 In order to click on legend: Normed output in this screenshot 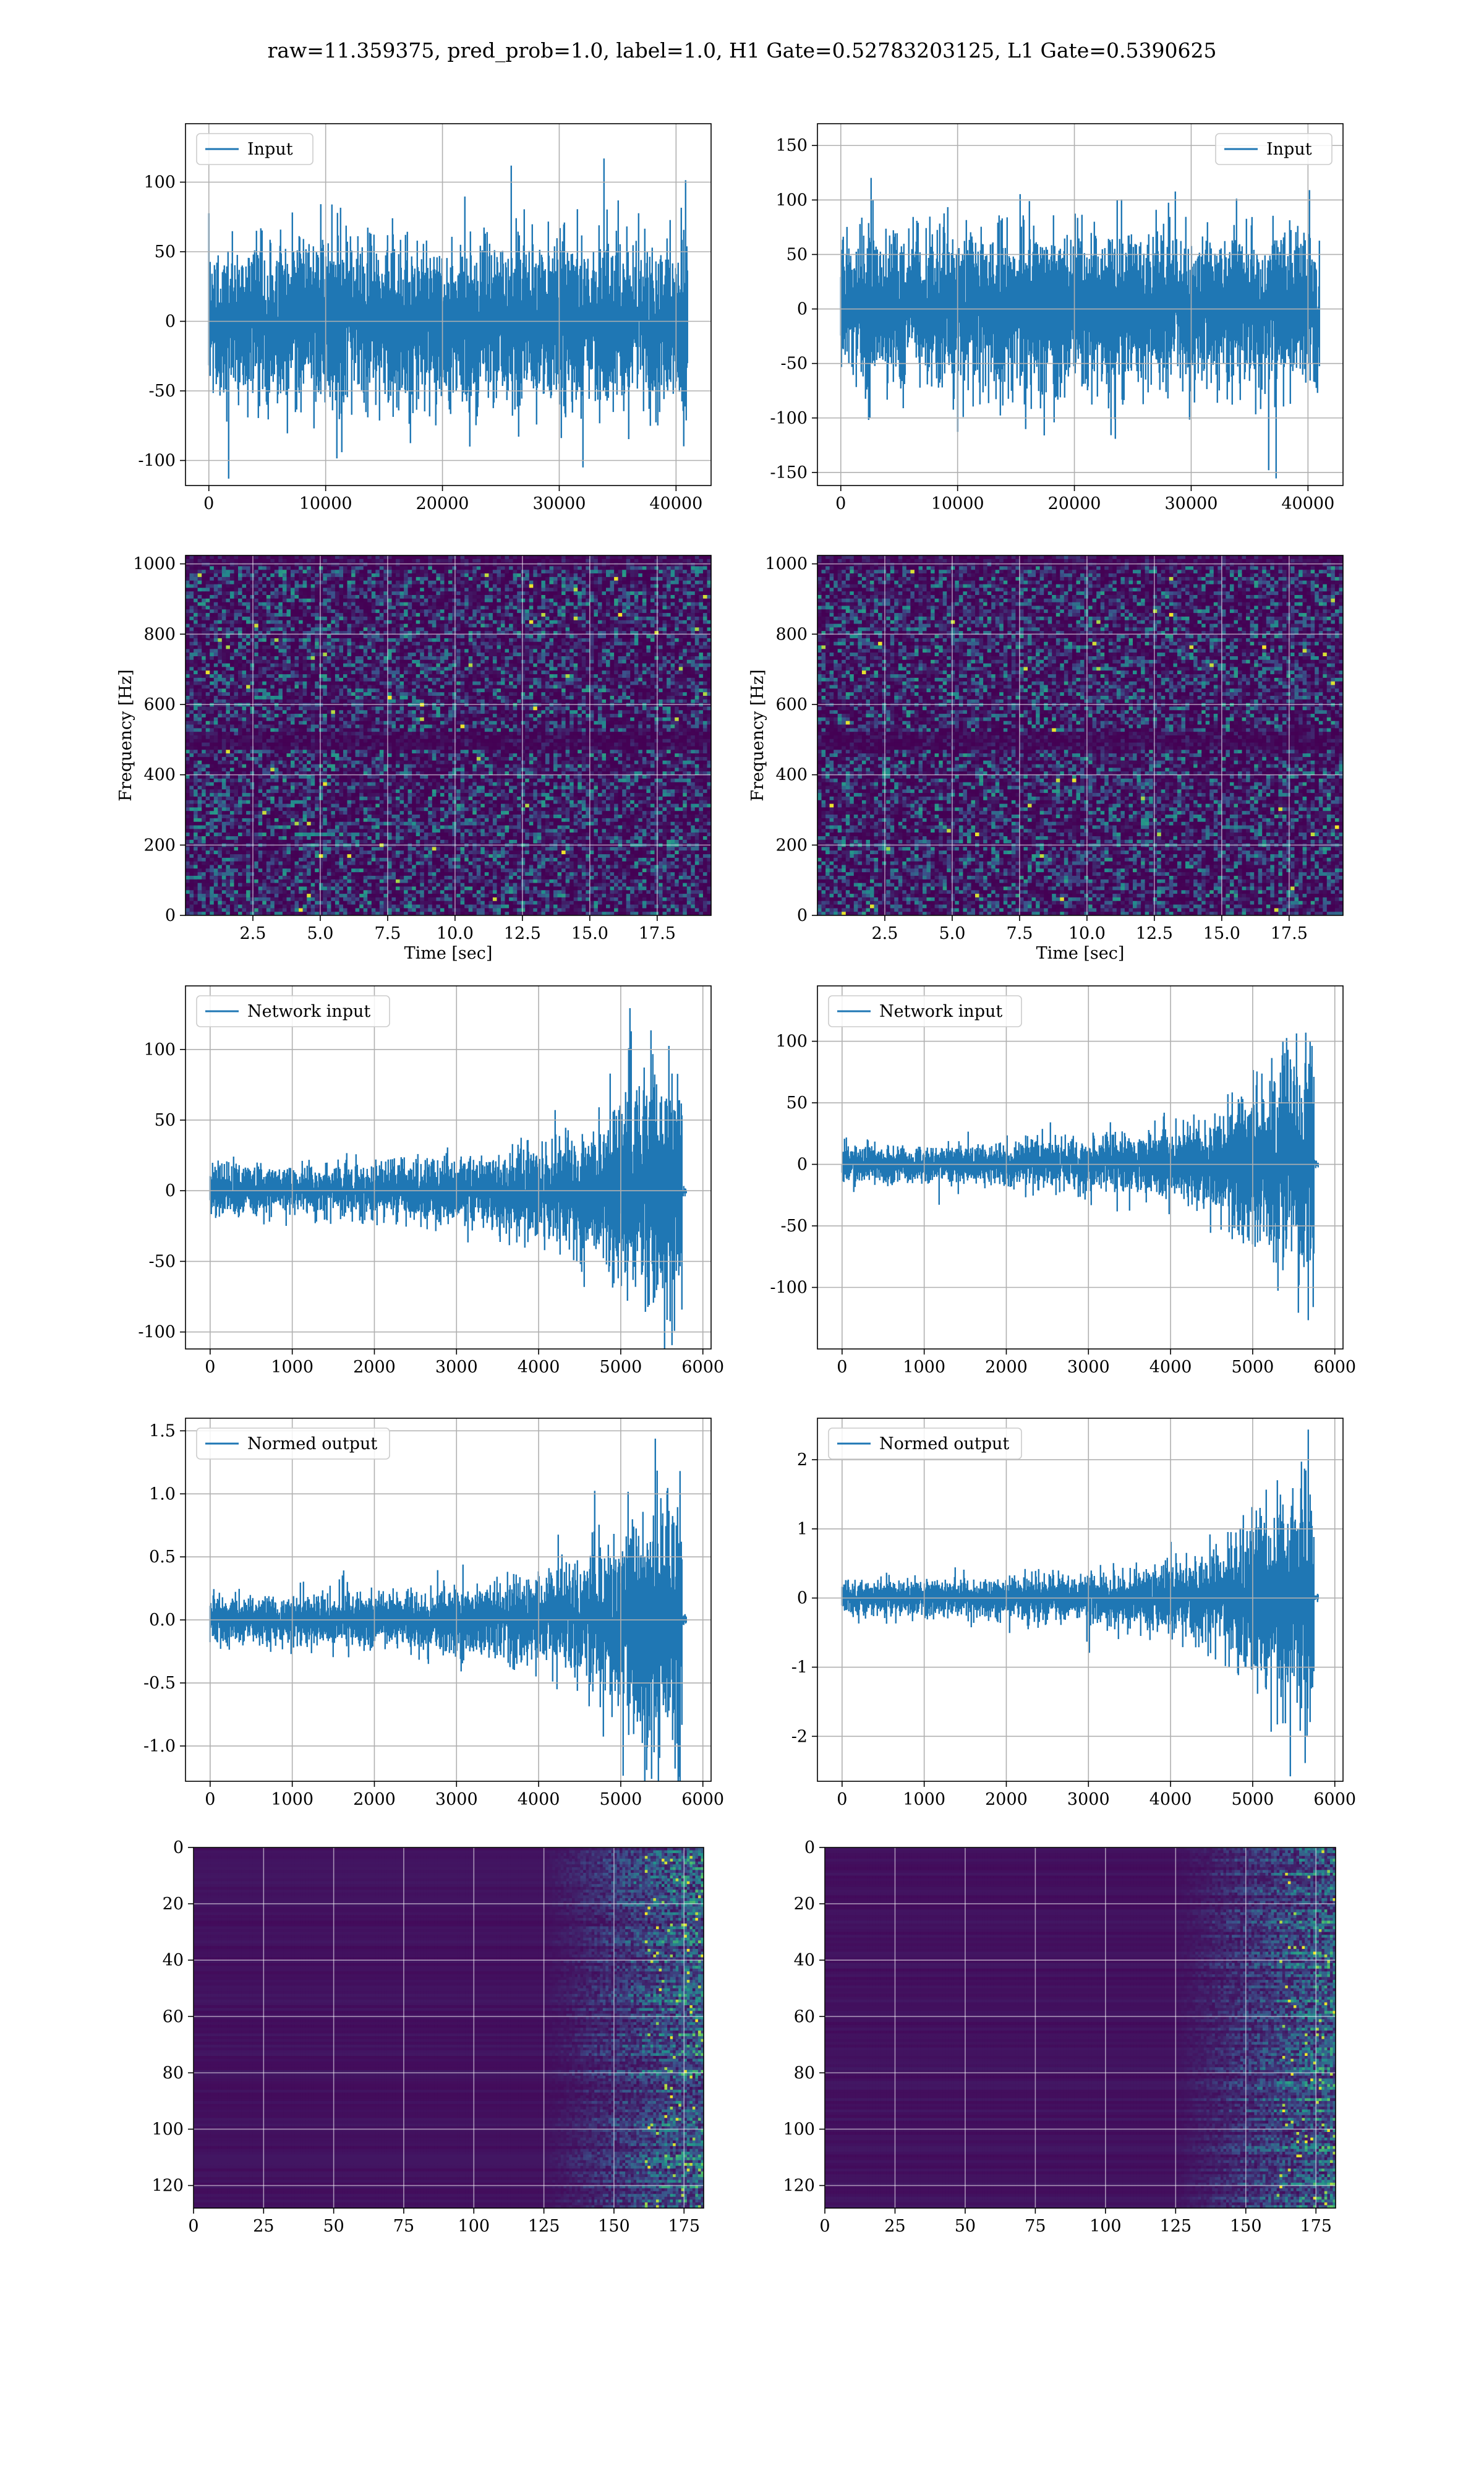, I will do `click(925, 1444)`.